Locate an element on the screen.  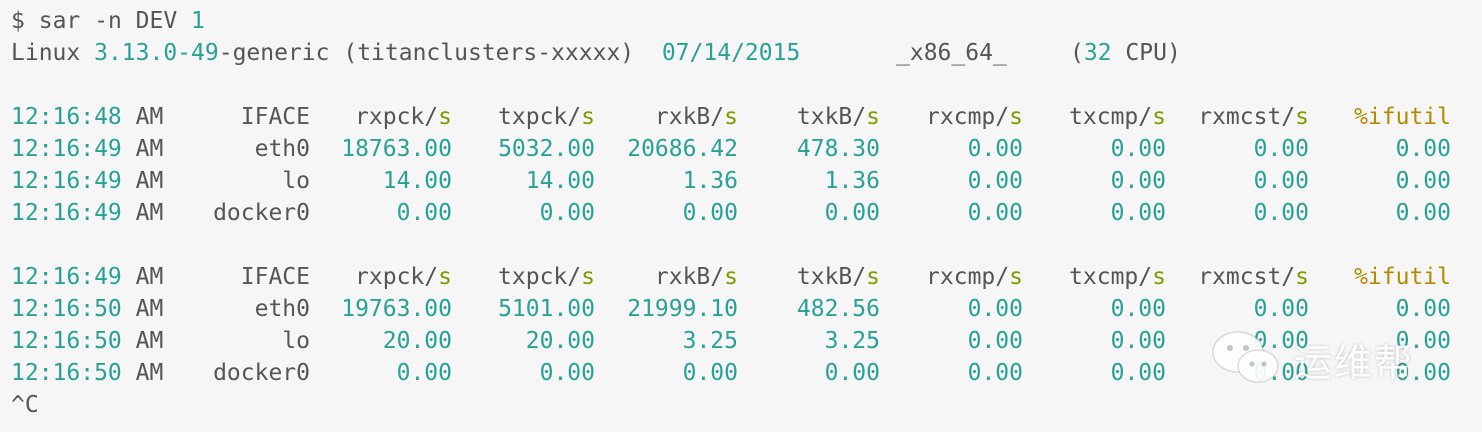
os-name: Linux is located at coordinates (53, 53).